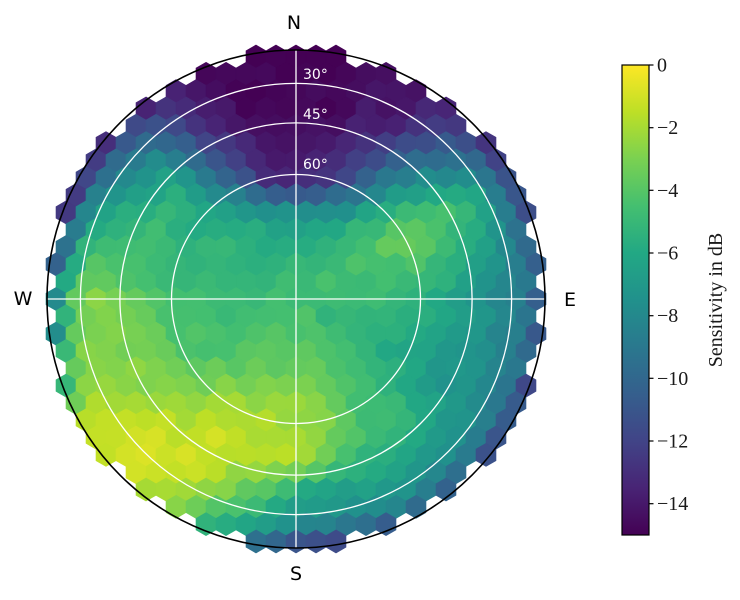 Image resolution: width=740 pixels, height=600 pixels. Describe the element at coordinates (294, 23) in the screenshot. I see `compass-label-north: N` at that location.